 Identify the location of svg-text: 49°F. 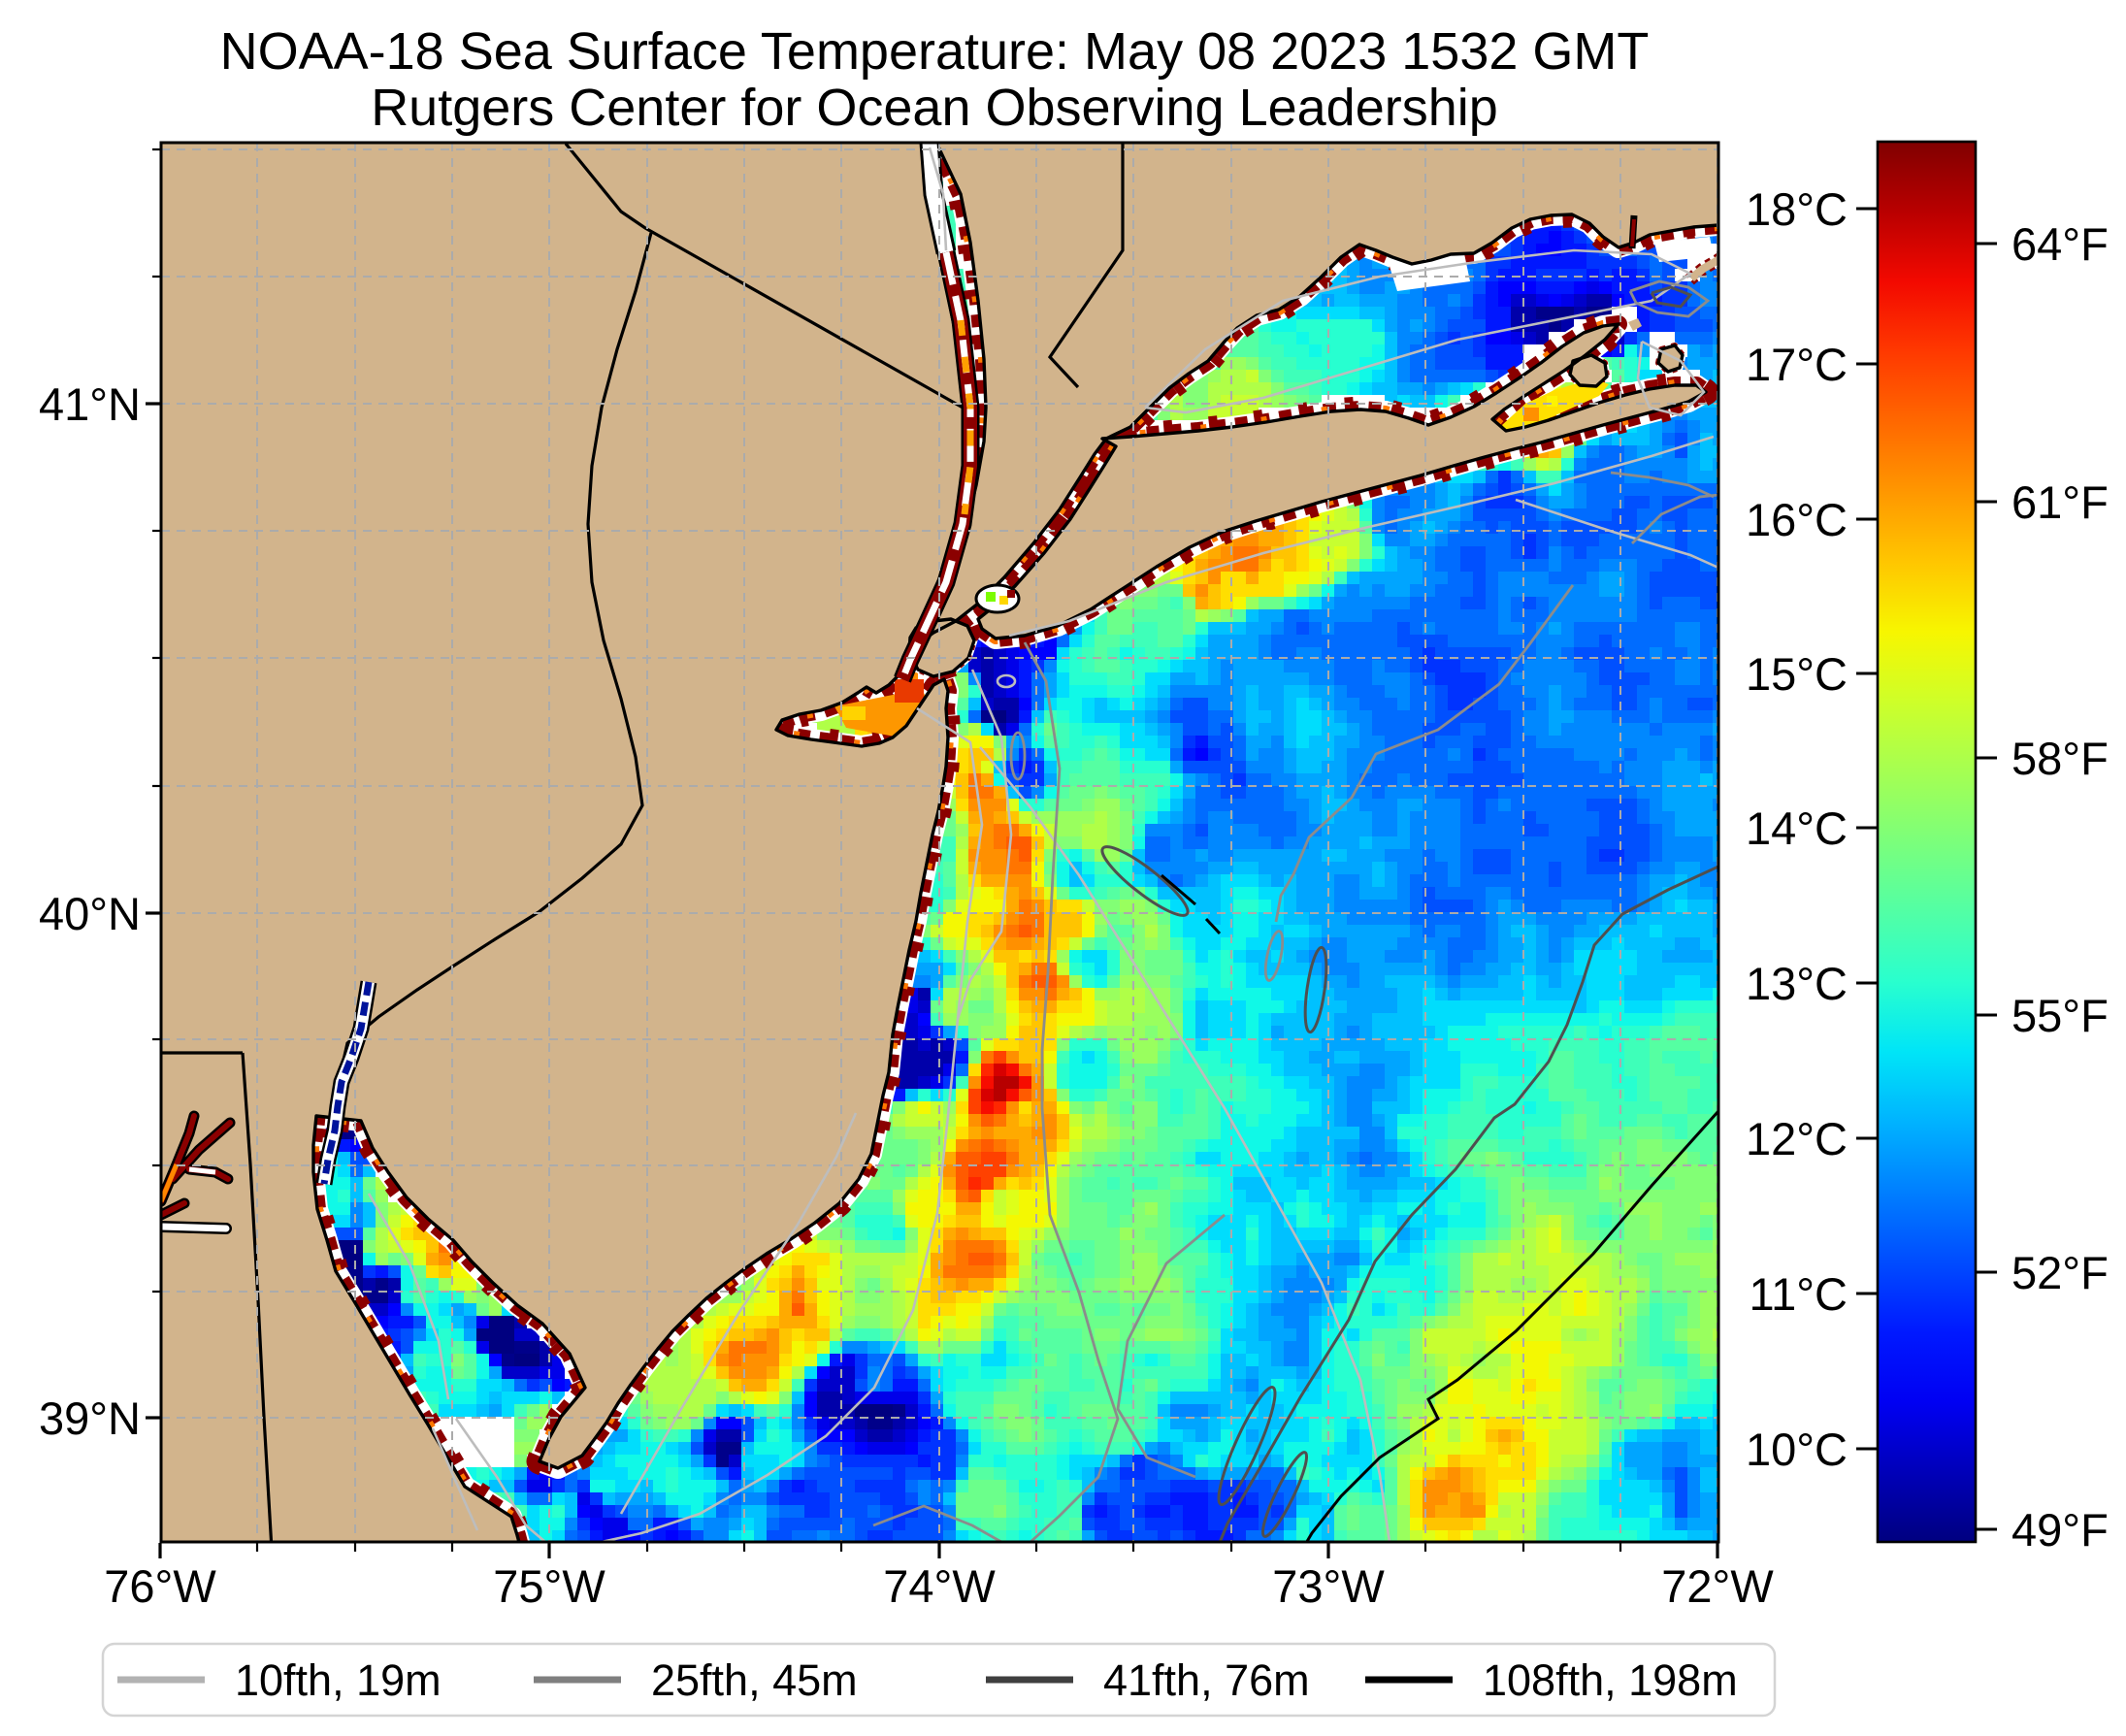
(2060, 1530).